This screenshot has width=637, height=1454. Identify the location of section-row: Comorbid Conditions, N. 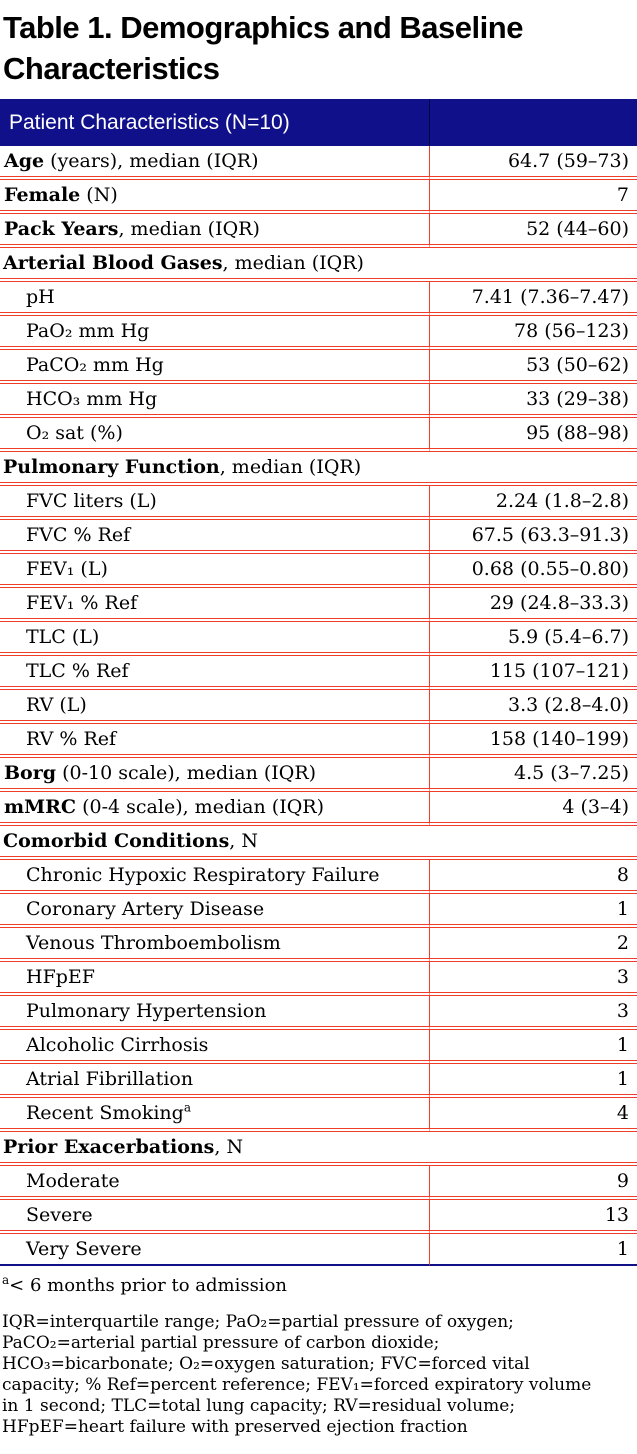
(318, 843).